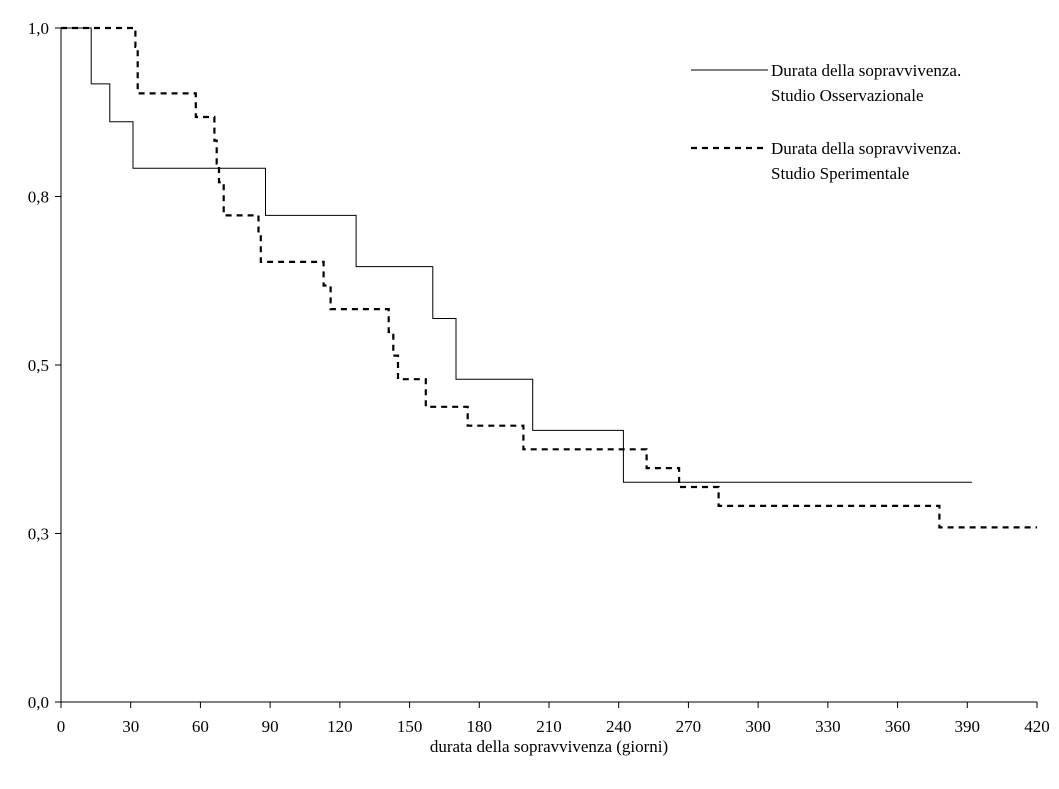  Describe the element at coordinates (549, 746) in the screenshot. I see `x-axis-title: durata della sopravvivenza (giorni)` at that location.